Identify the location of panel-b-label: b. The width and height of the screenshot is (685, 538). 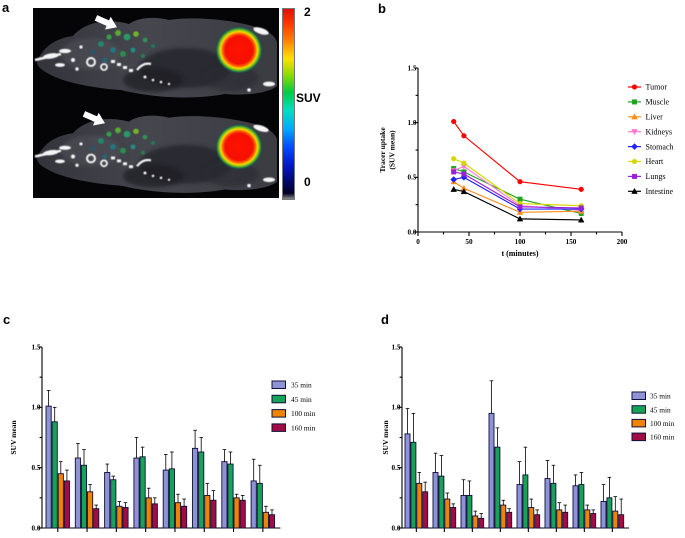
(382, 8).